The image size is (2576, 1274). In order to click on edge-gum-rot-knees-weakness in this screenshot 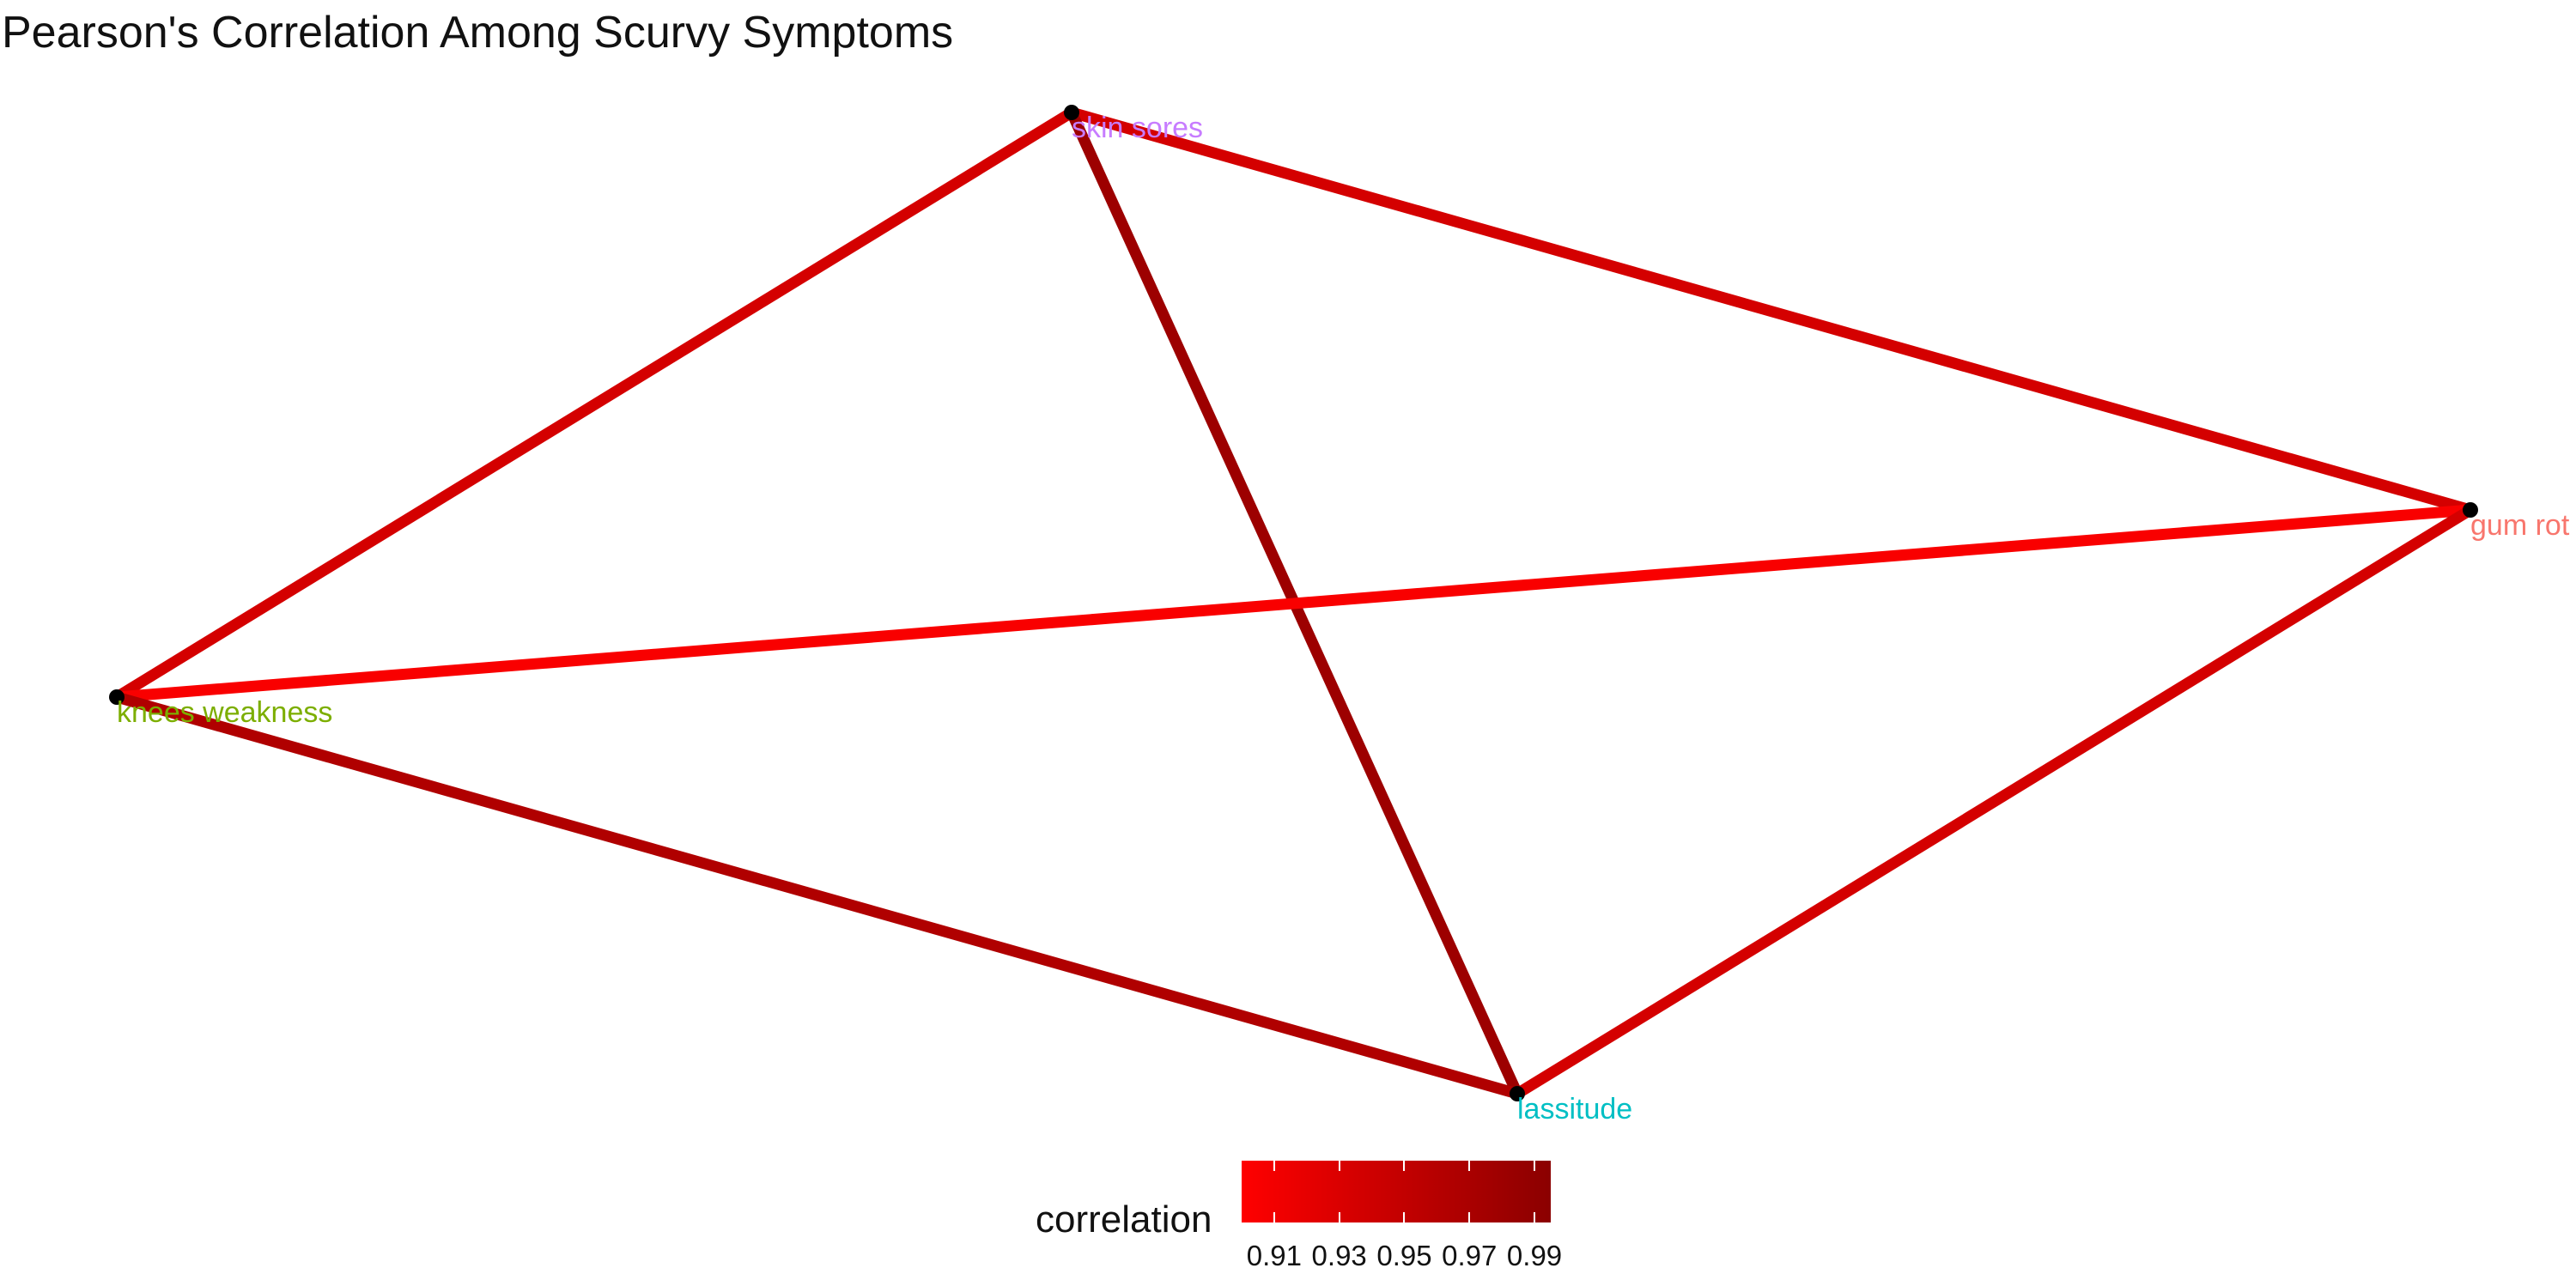, I will do `click(1294, 604)`.